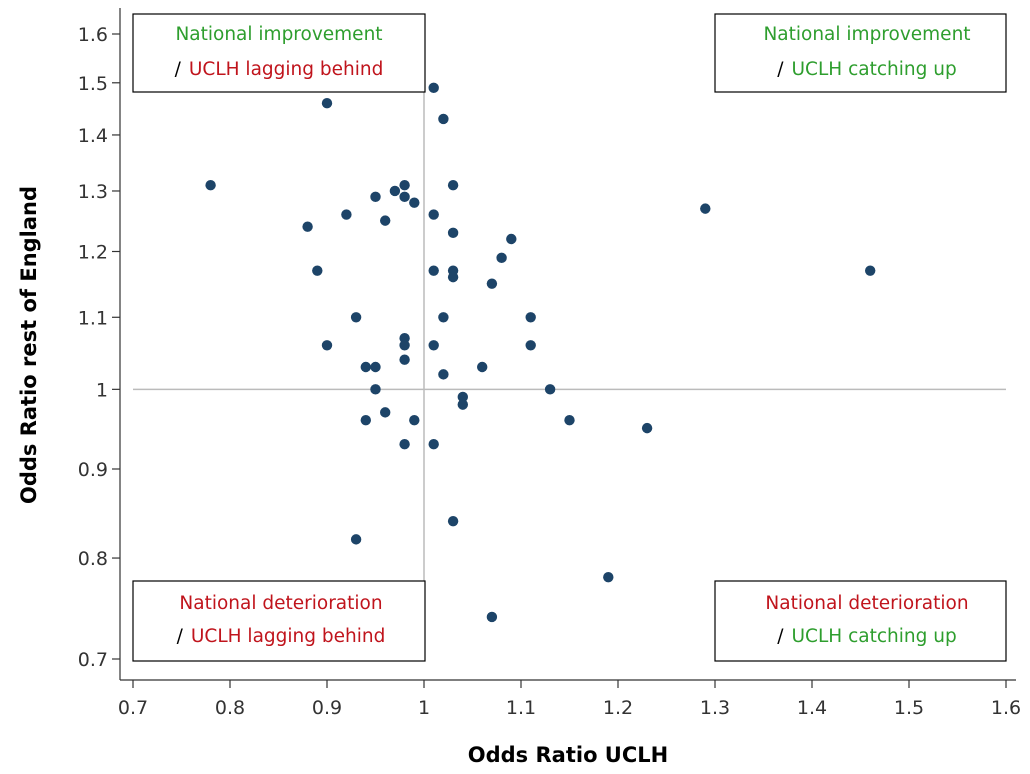 This screenshot has height=774, width=1030. What do you see at coordinates (715, 708) in the screenshot?
I see `x-tick-label: 1.3` at bounding box center [715, 708].